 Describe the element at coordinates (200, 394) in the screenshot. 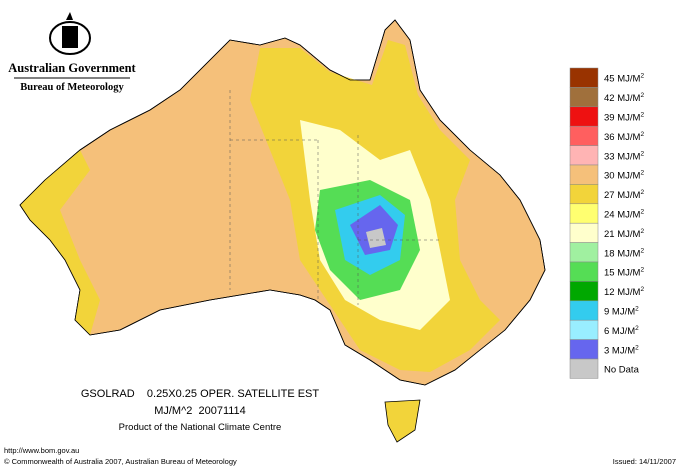

I see `caption-line: GSOLRAD 0.25X0.25 OPER. SATELLITE EST` at that location.